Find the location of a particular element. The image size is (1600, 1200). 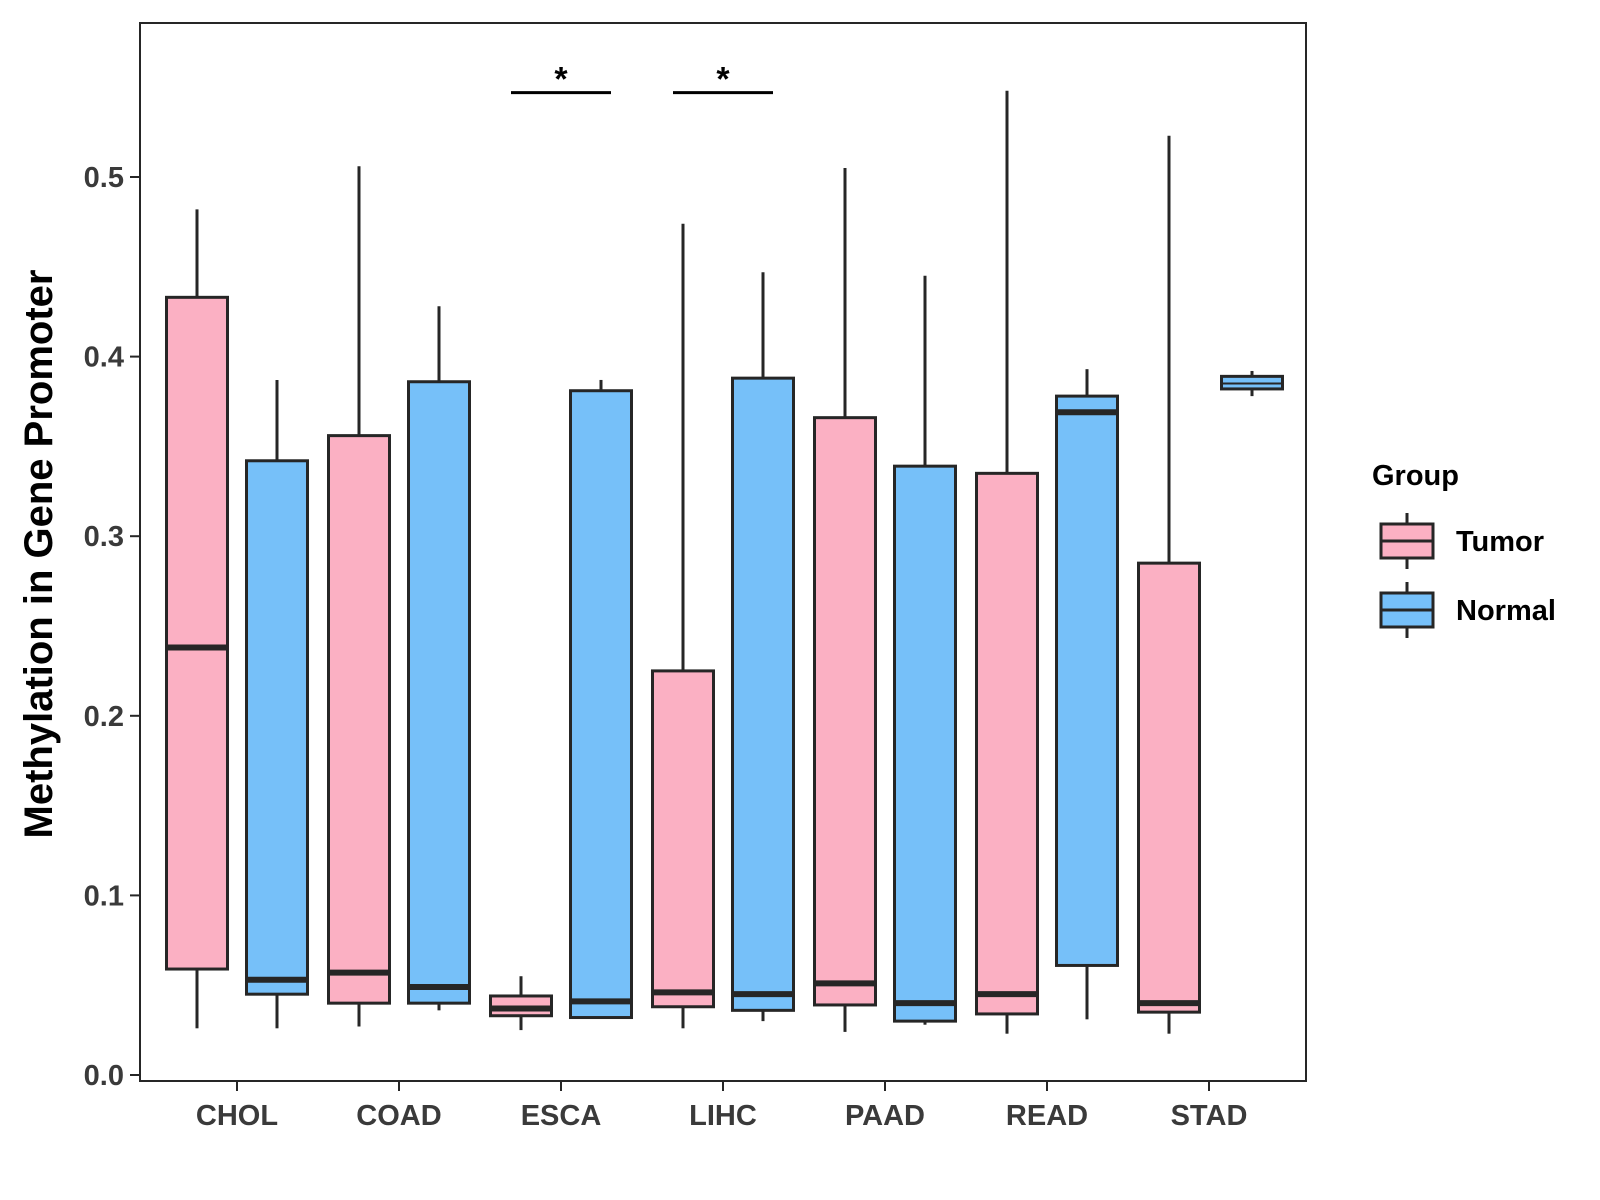

y-axis-title: Methylation in Gene Promoter is located at coordinates (39, 554).